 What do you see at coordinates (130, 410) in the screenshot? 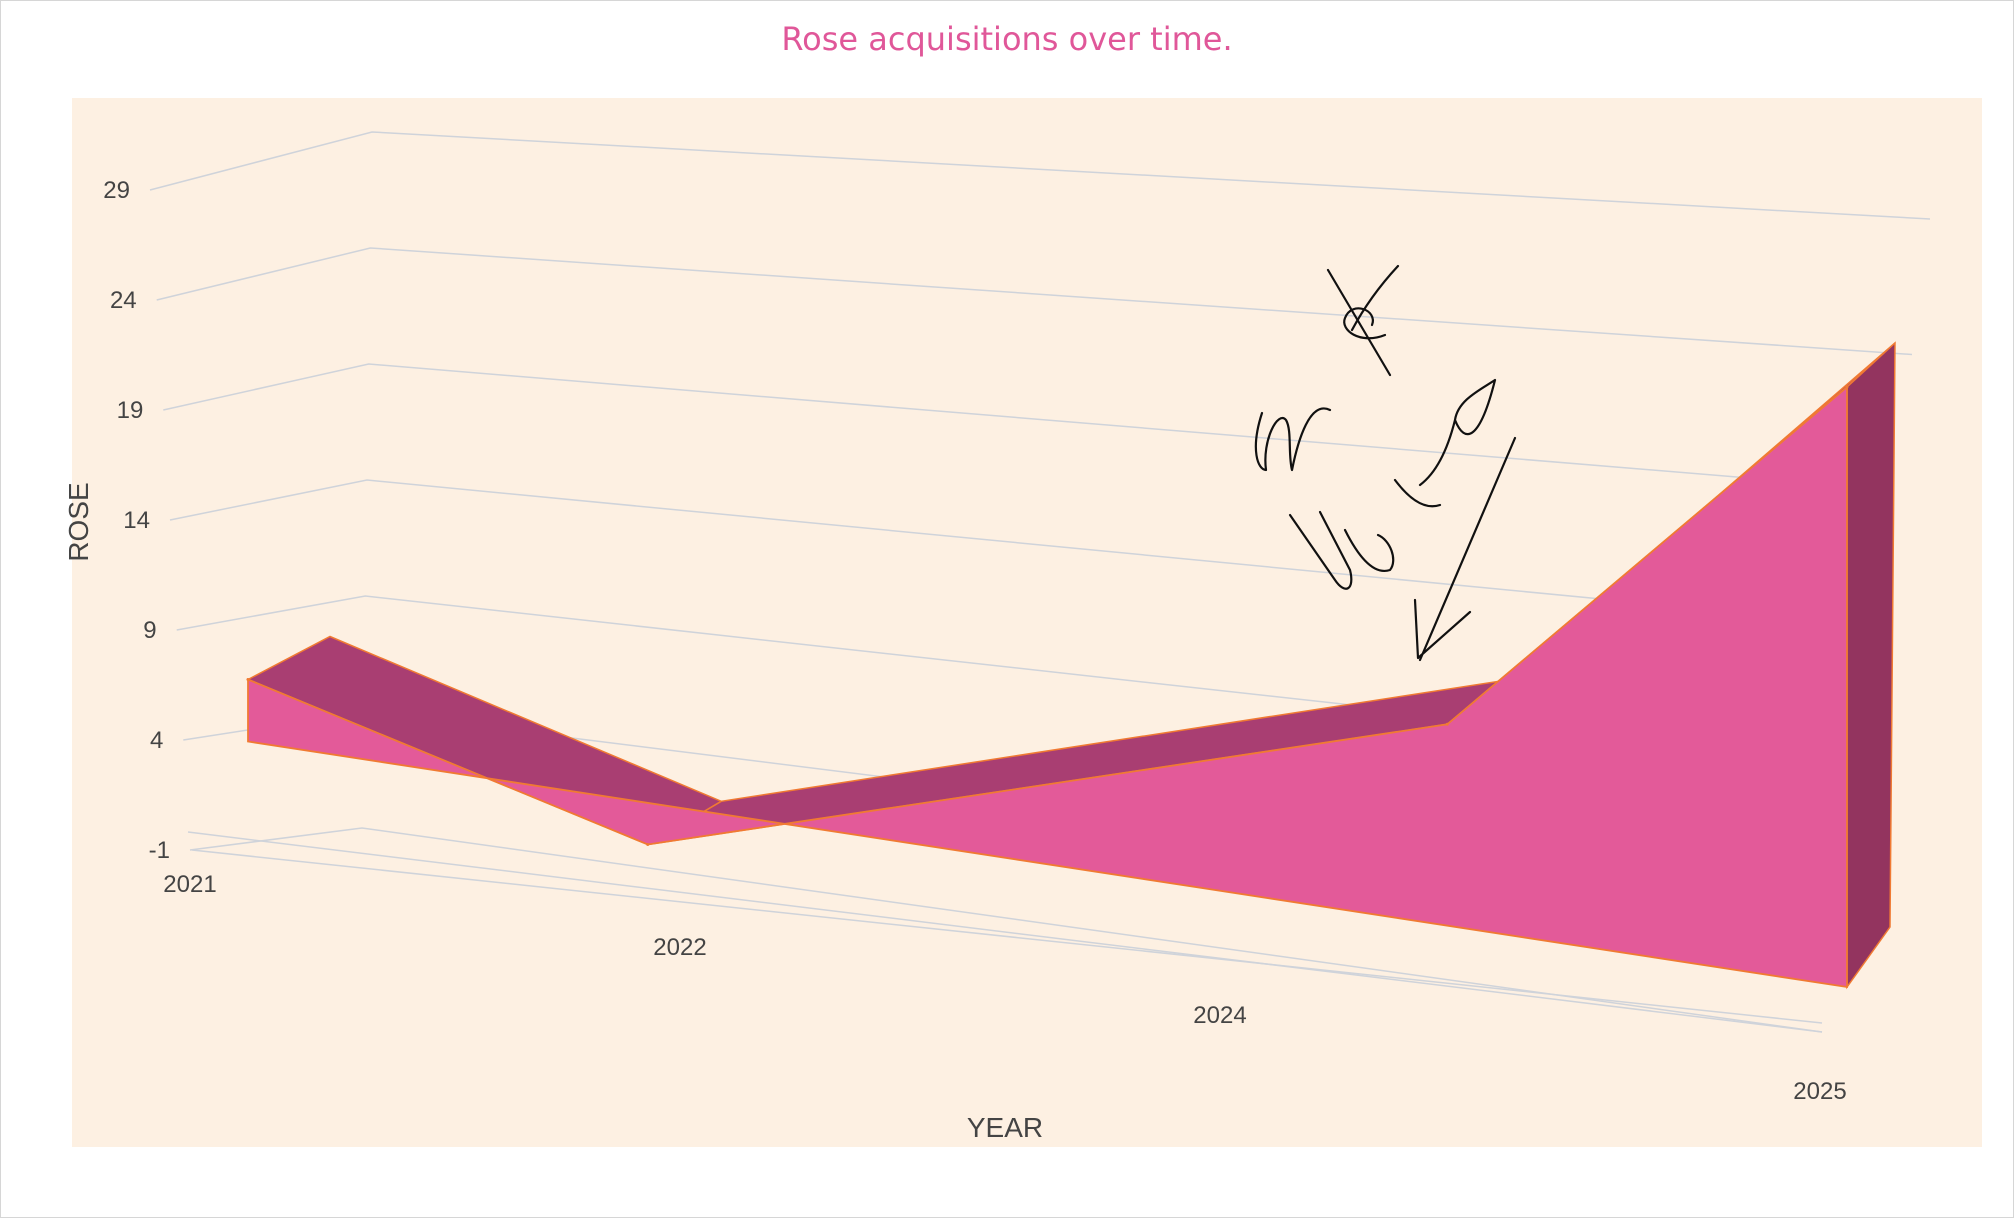
I see `y-tick-label: 19` at bounding box center [130, 410].